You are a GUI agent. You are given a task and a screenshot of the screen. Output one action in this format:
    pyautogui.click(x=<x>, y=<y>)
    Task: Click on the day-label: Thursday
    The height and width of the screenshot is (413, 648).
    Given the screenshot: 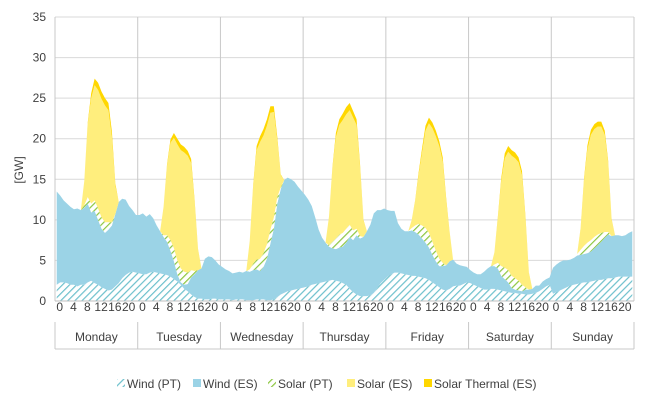 What is the action you would take?
    pyautogui.click(x=344, y=337)
    